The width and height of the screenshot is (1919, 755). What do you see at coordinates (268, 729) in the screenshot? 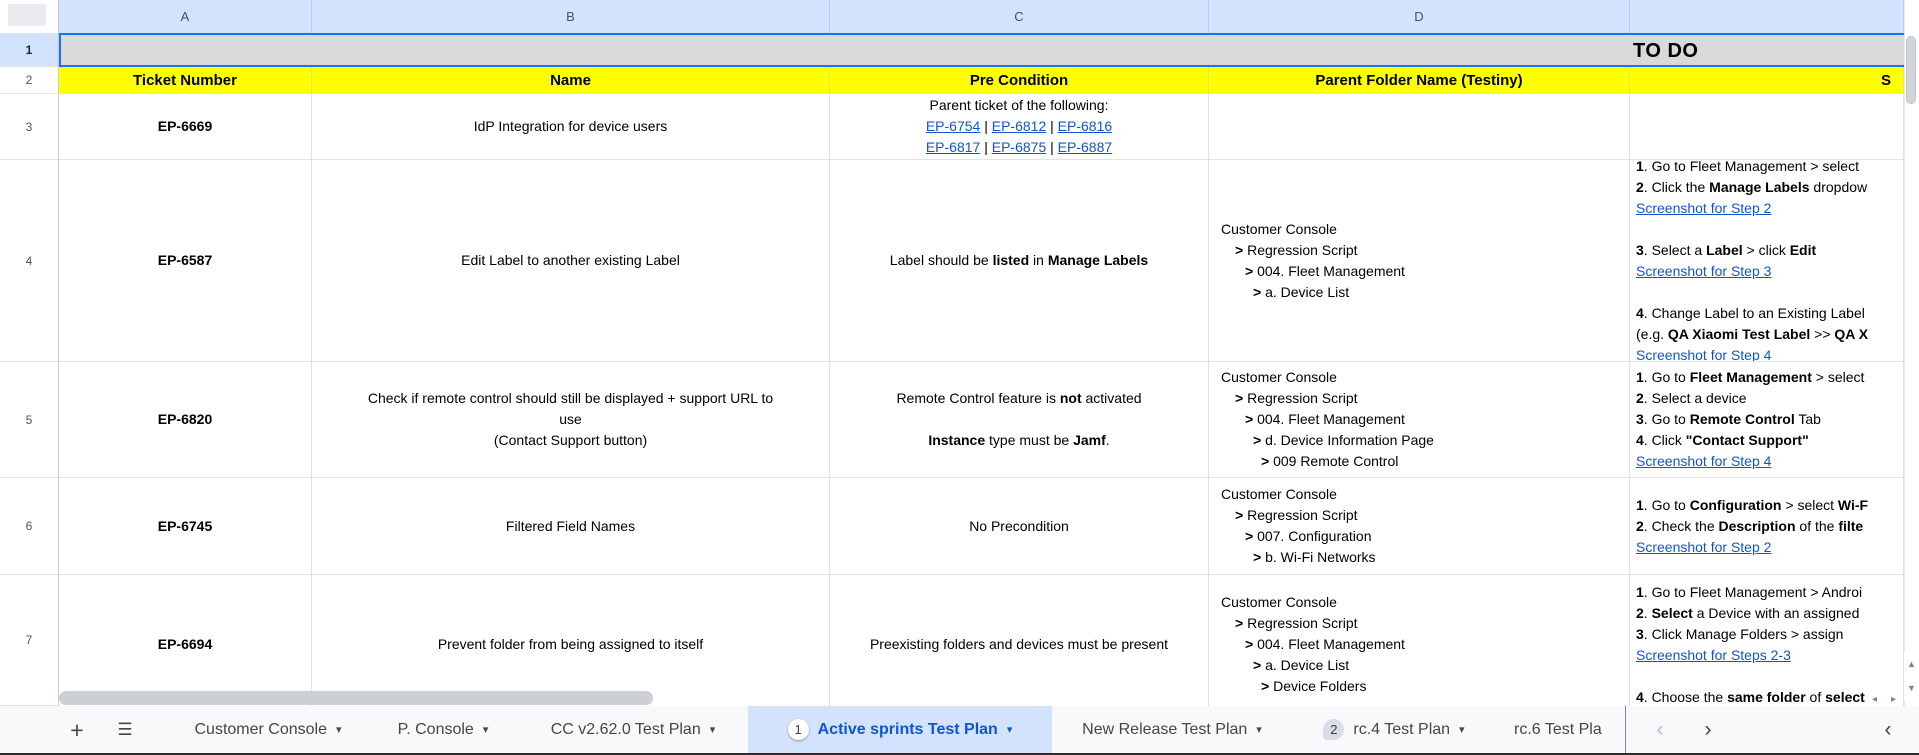
I see `sheet-tab-customer-console: Customer Console ▾` at bounding box center [268, 729].